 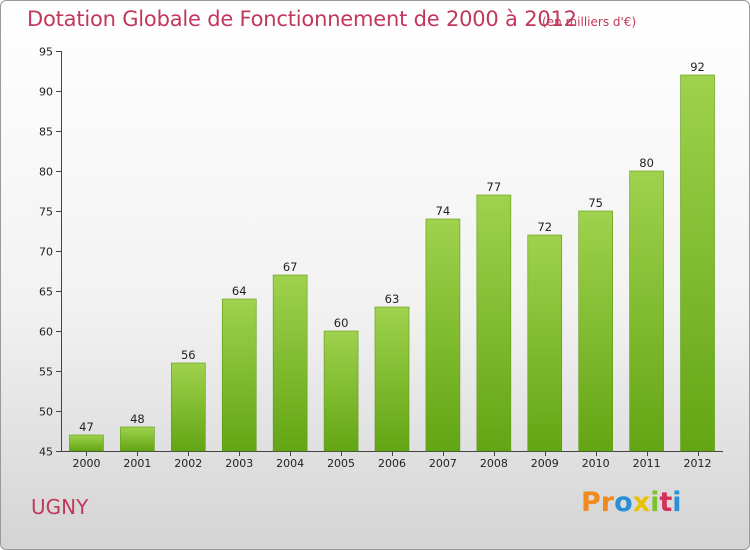 What do you see at coordinates (46, 412) in the screenshot?
I see `y-tick-label: 50` at bounding box center [46, 412].